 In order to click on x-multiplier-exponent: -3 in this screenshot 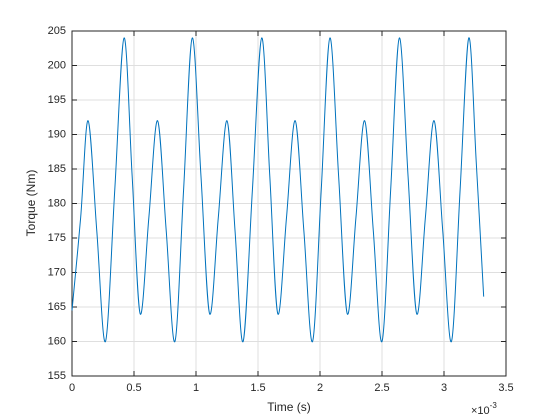, I will do `click(494, 405)`.